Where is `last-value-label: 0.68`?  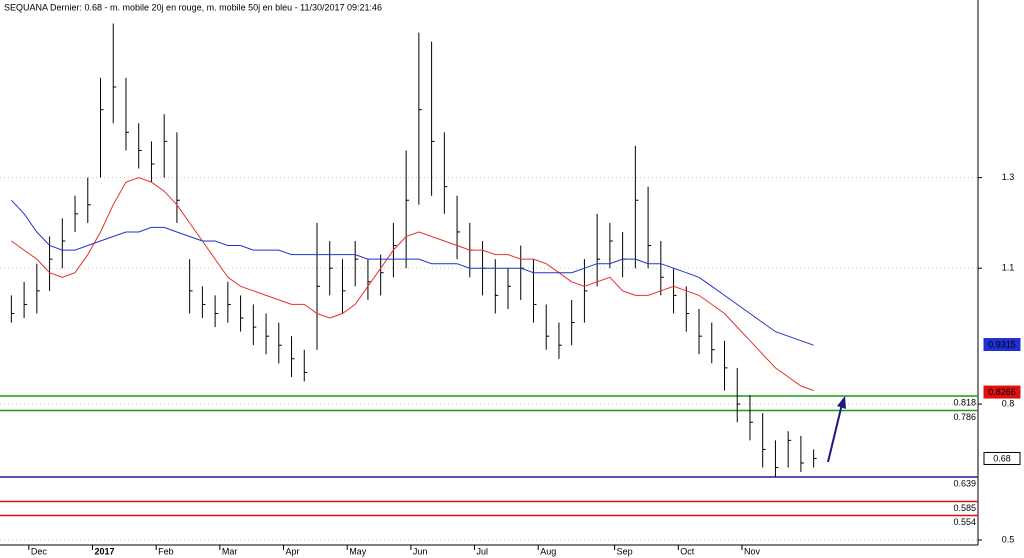
last-value-label: 0.68 is located at coordinates (1002, 458).